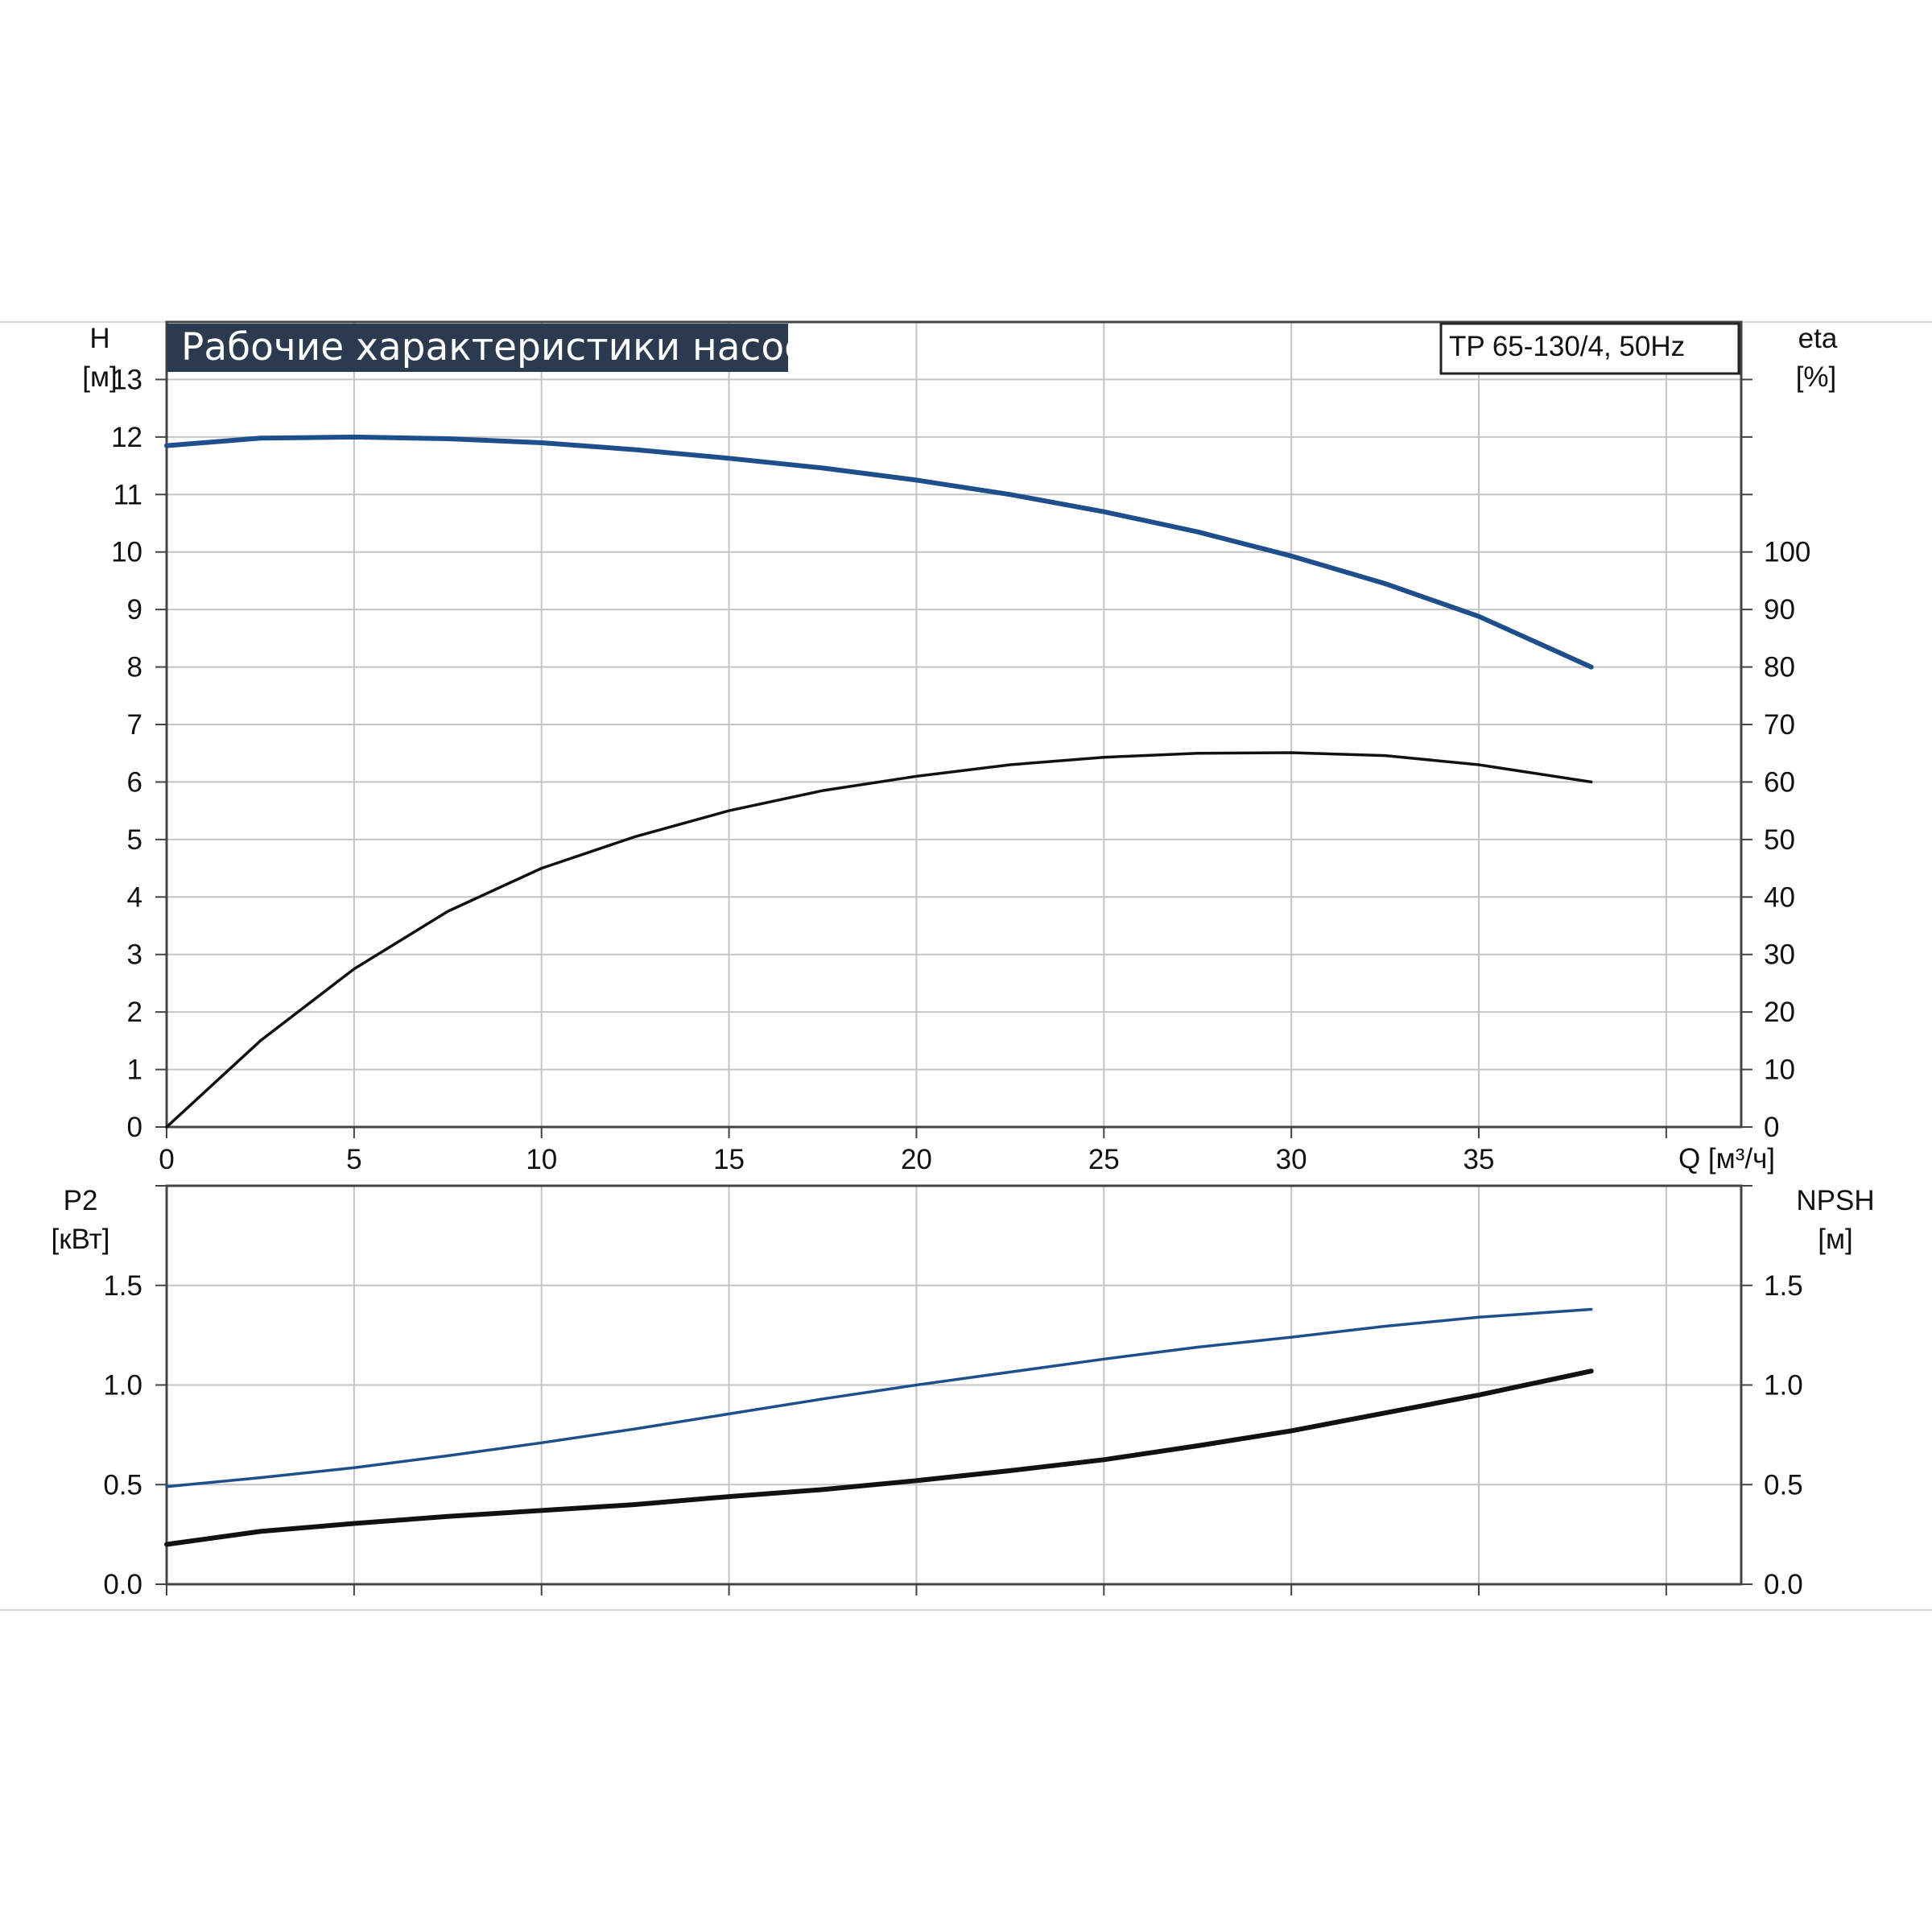 This screenshot has height=1932, width=1932. What do you see at coordinates (1479, 1159) in the screenshot?
I see `x-tick-label: 35` at bounding box center [1479, 1159].